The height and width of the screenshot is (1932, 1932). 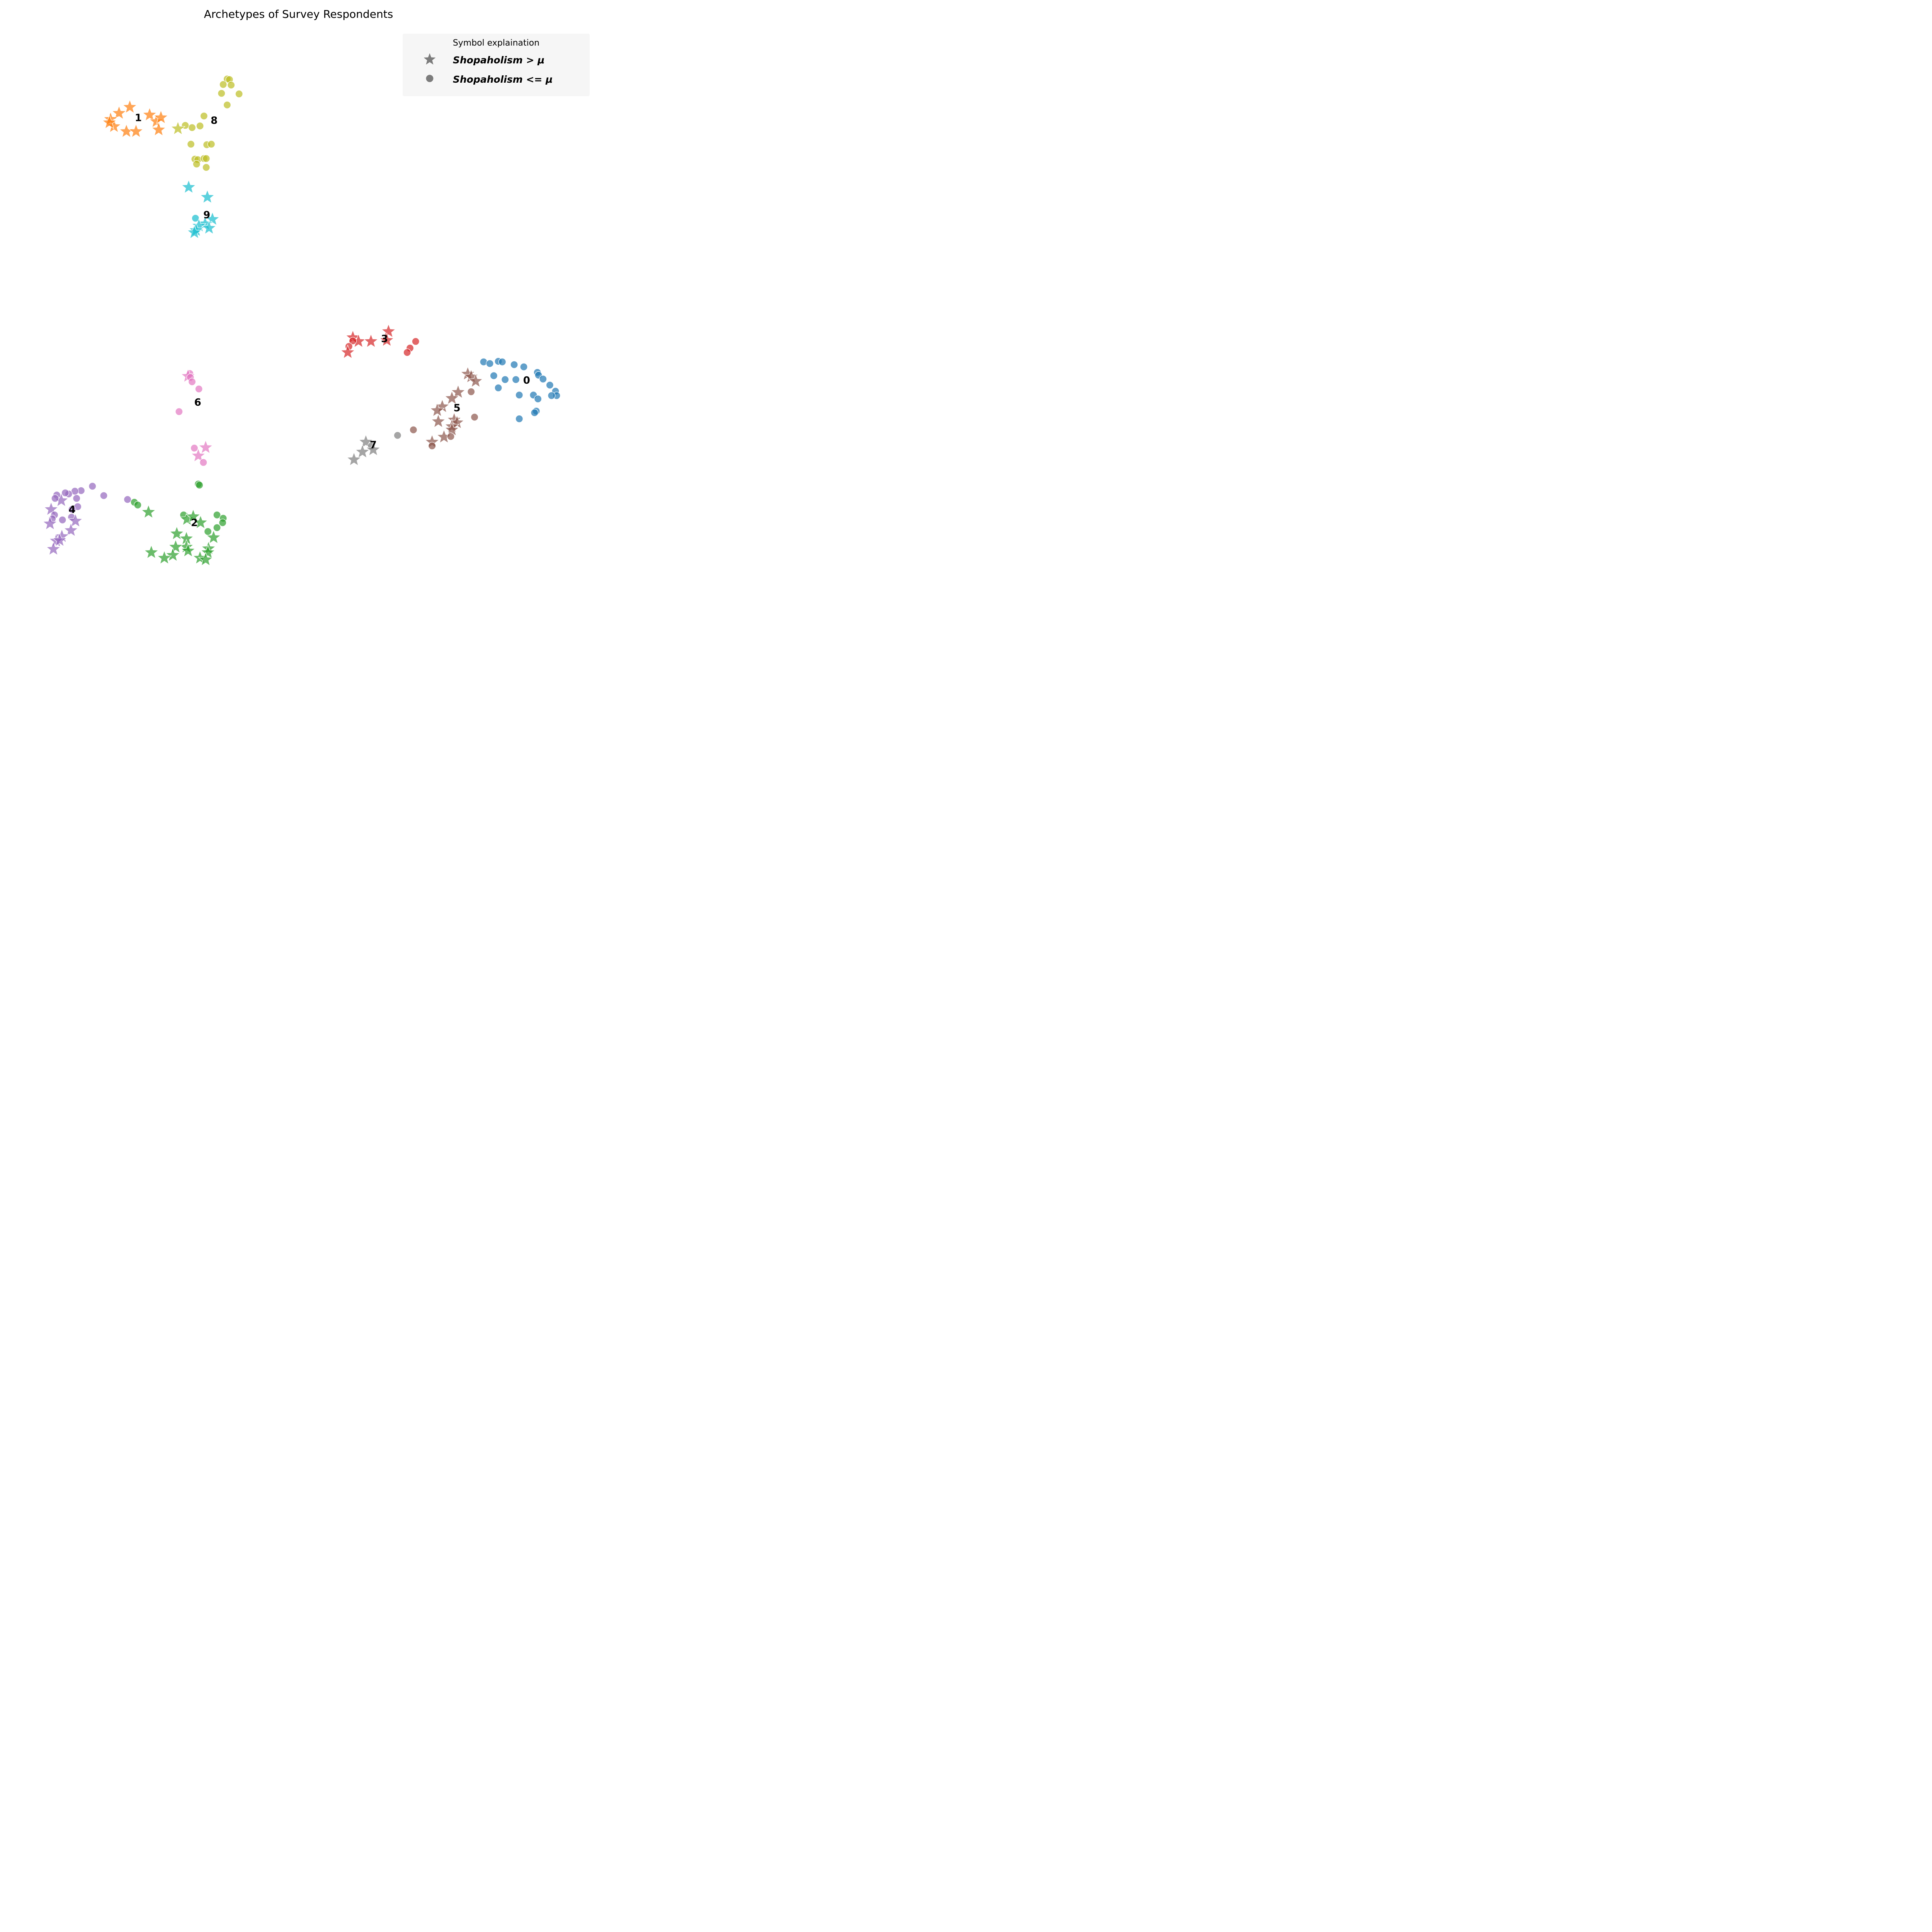 What do you see at coordinates (385, 339) in the screenshot?
I see `cluster-label-3: 3` at bounding box center [385, 339].